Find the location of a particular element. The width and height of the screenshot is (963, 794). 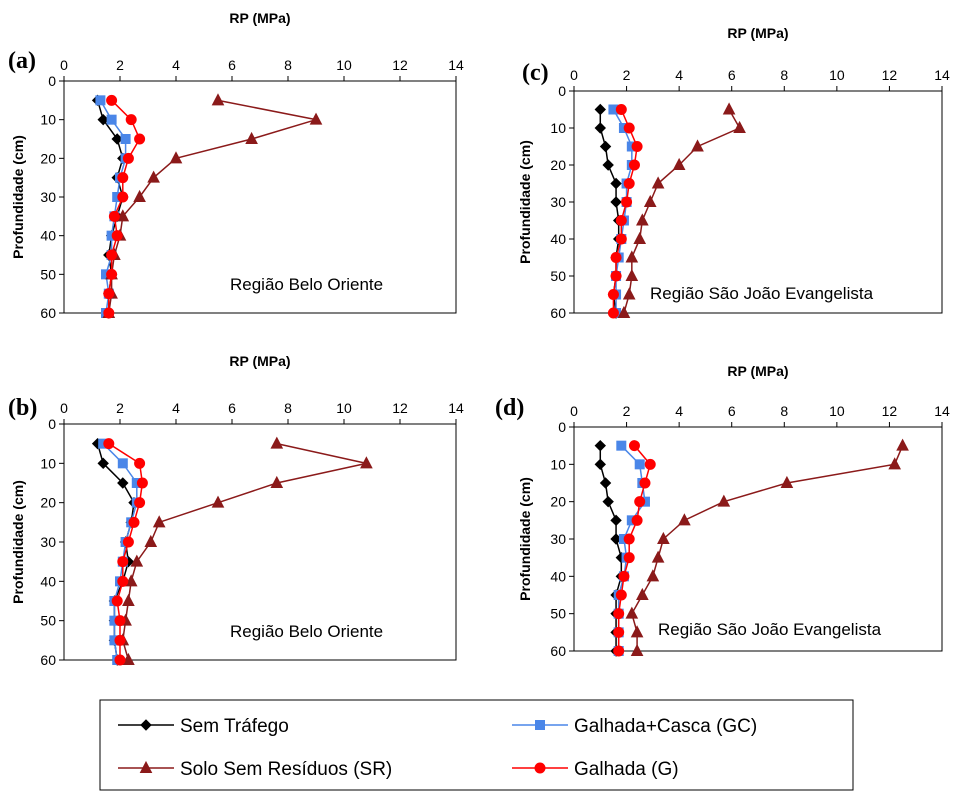

x-tick-label: 4 is located at coordinates (176, 65).